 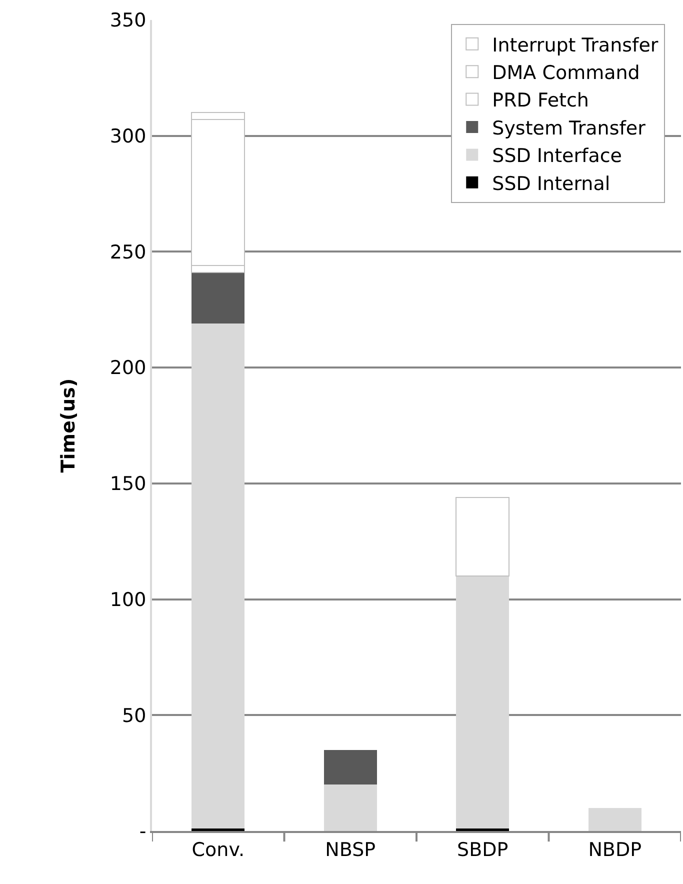 I want to click on y-tick-label: 300, so click(x=128, y=137).